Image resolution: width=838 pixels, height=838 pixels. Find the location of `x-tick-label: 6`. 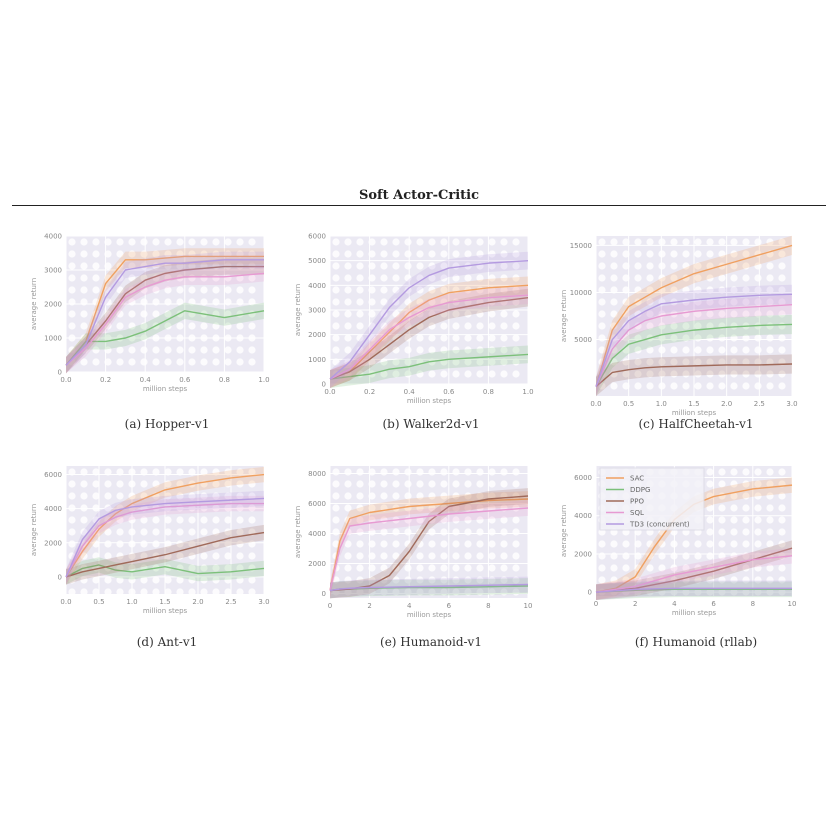

x-tick-label: 6 is located at coordinates (449, 606).